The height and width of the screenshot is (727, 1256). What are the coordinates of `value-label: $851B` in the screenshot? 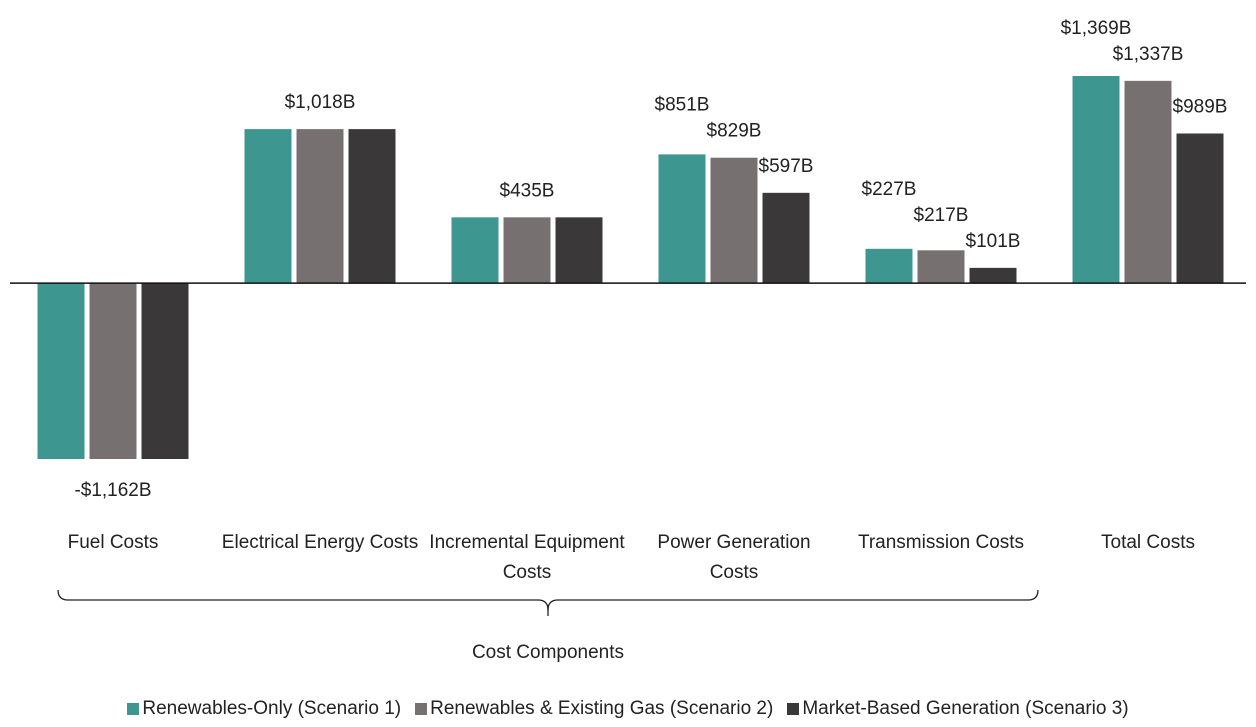 It's located at (682, 105).